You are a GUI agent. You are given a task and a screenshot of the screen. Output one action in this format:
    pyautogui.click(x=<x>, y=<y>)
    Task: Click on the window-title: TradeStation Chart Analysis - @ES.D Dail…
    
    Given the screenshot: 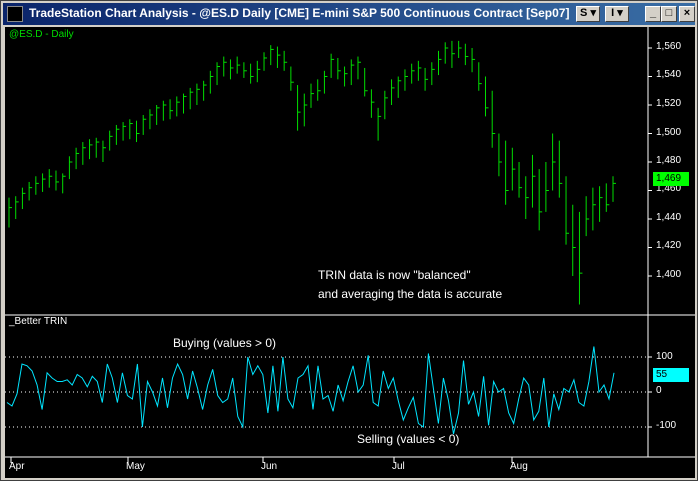 What is the action you would take?
    pyautogui.click(x=299, y=13)
    